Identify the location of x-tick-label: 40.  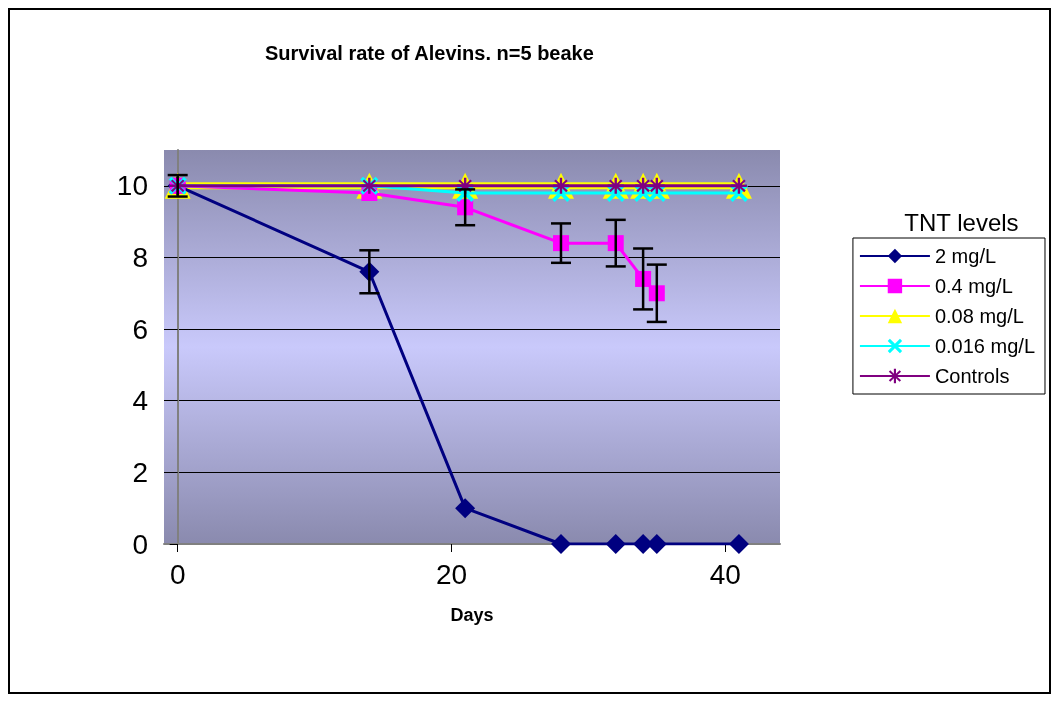
(725, 574).